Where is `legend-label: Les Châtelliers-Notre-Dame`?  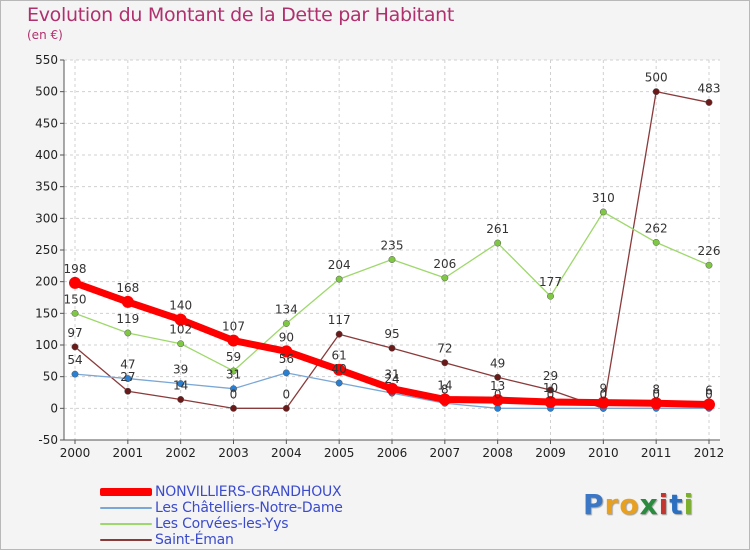 legend-label: Les Châtelliers-Notre-Dame is located at coordinates (249, 508).